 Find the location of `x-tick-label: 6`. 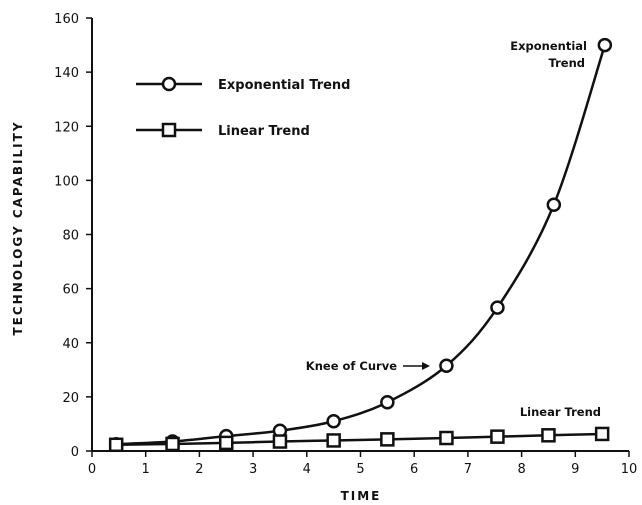

x-tick-label: 6 is located at coordinates (414, 469).